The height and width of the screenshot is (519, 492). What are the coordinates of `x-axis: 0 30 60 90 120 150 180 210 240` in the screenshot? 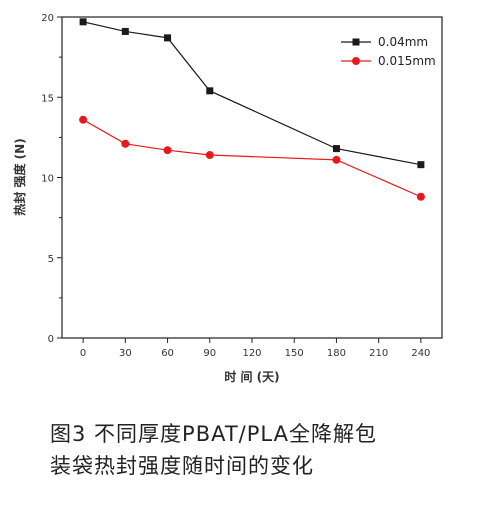 It's located at (255, 348).